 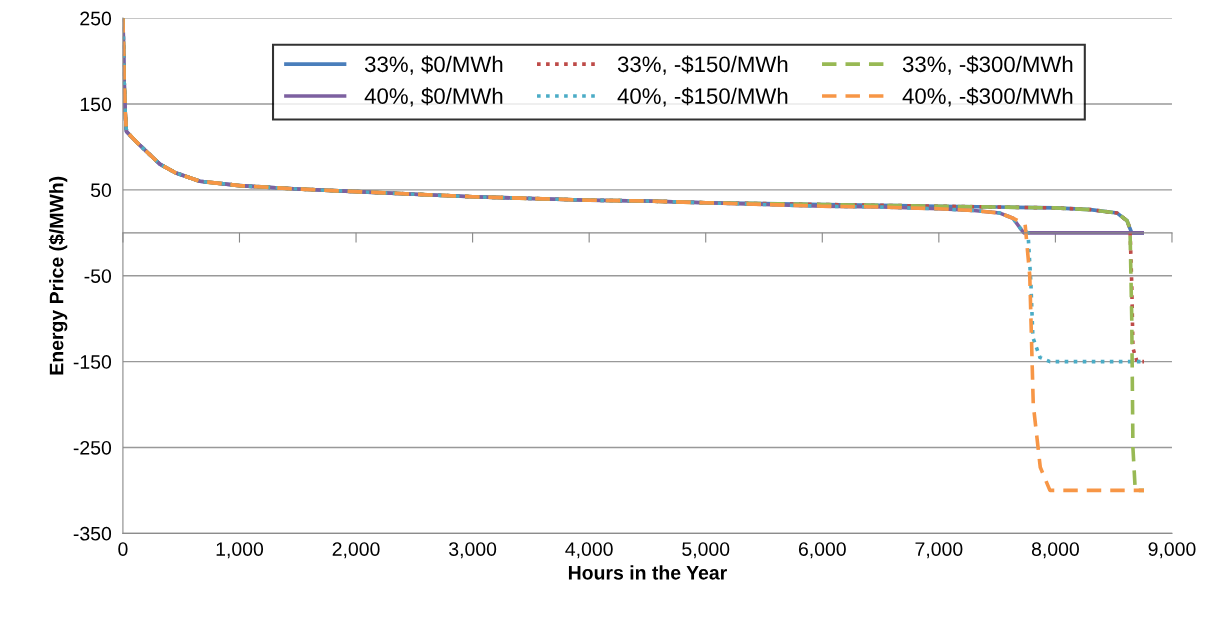 What do you see at coordinates (987, 97) in the screenshot?
I see `legend-label: 40%, -$300/MWh` at bounding box center [987, 97].